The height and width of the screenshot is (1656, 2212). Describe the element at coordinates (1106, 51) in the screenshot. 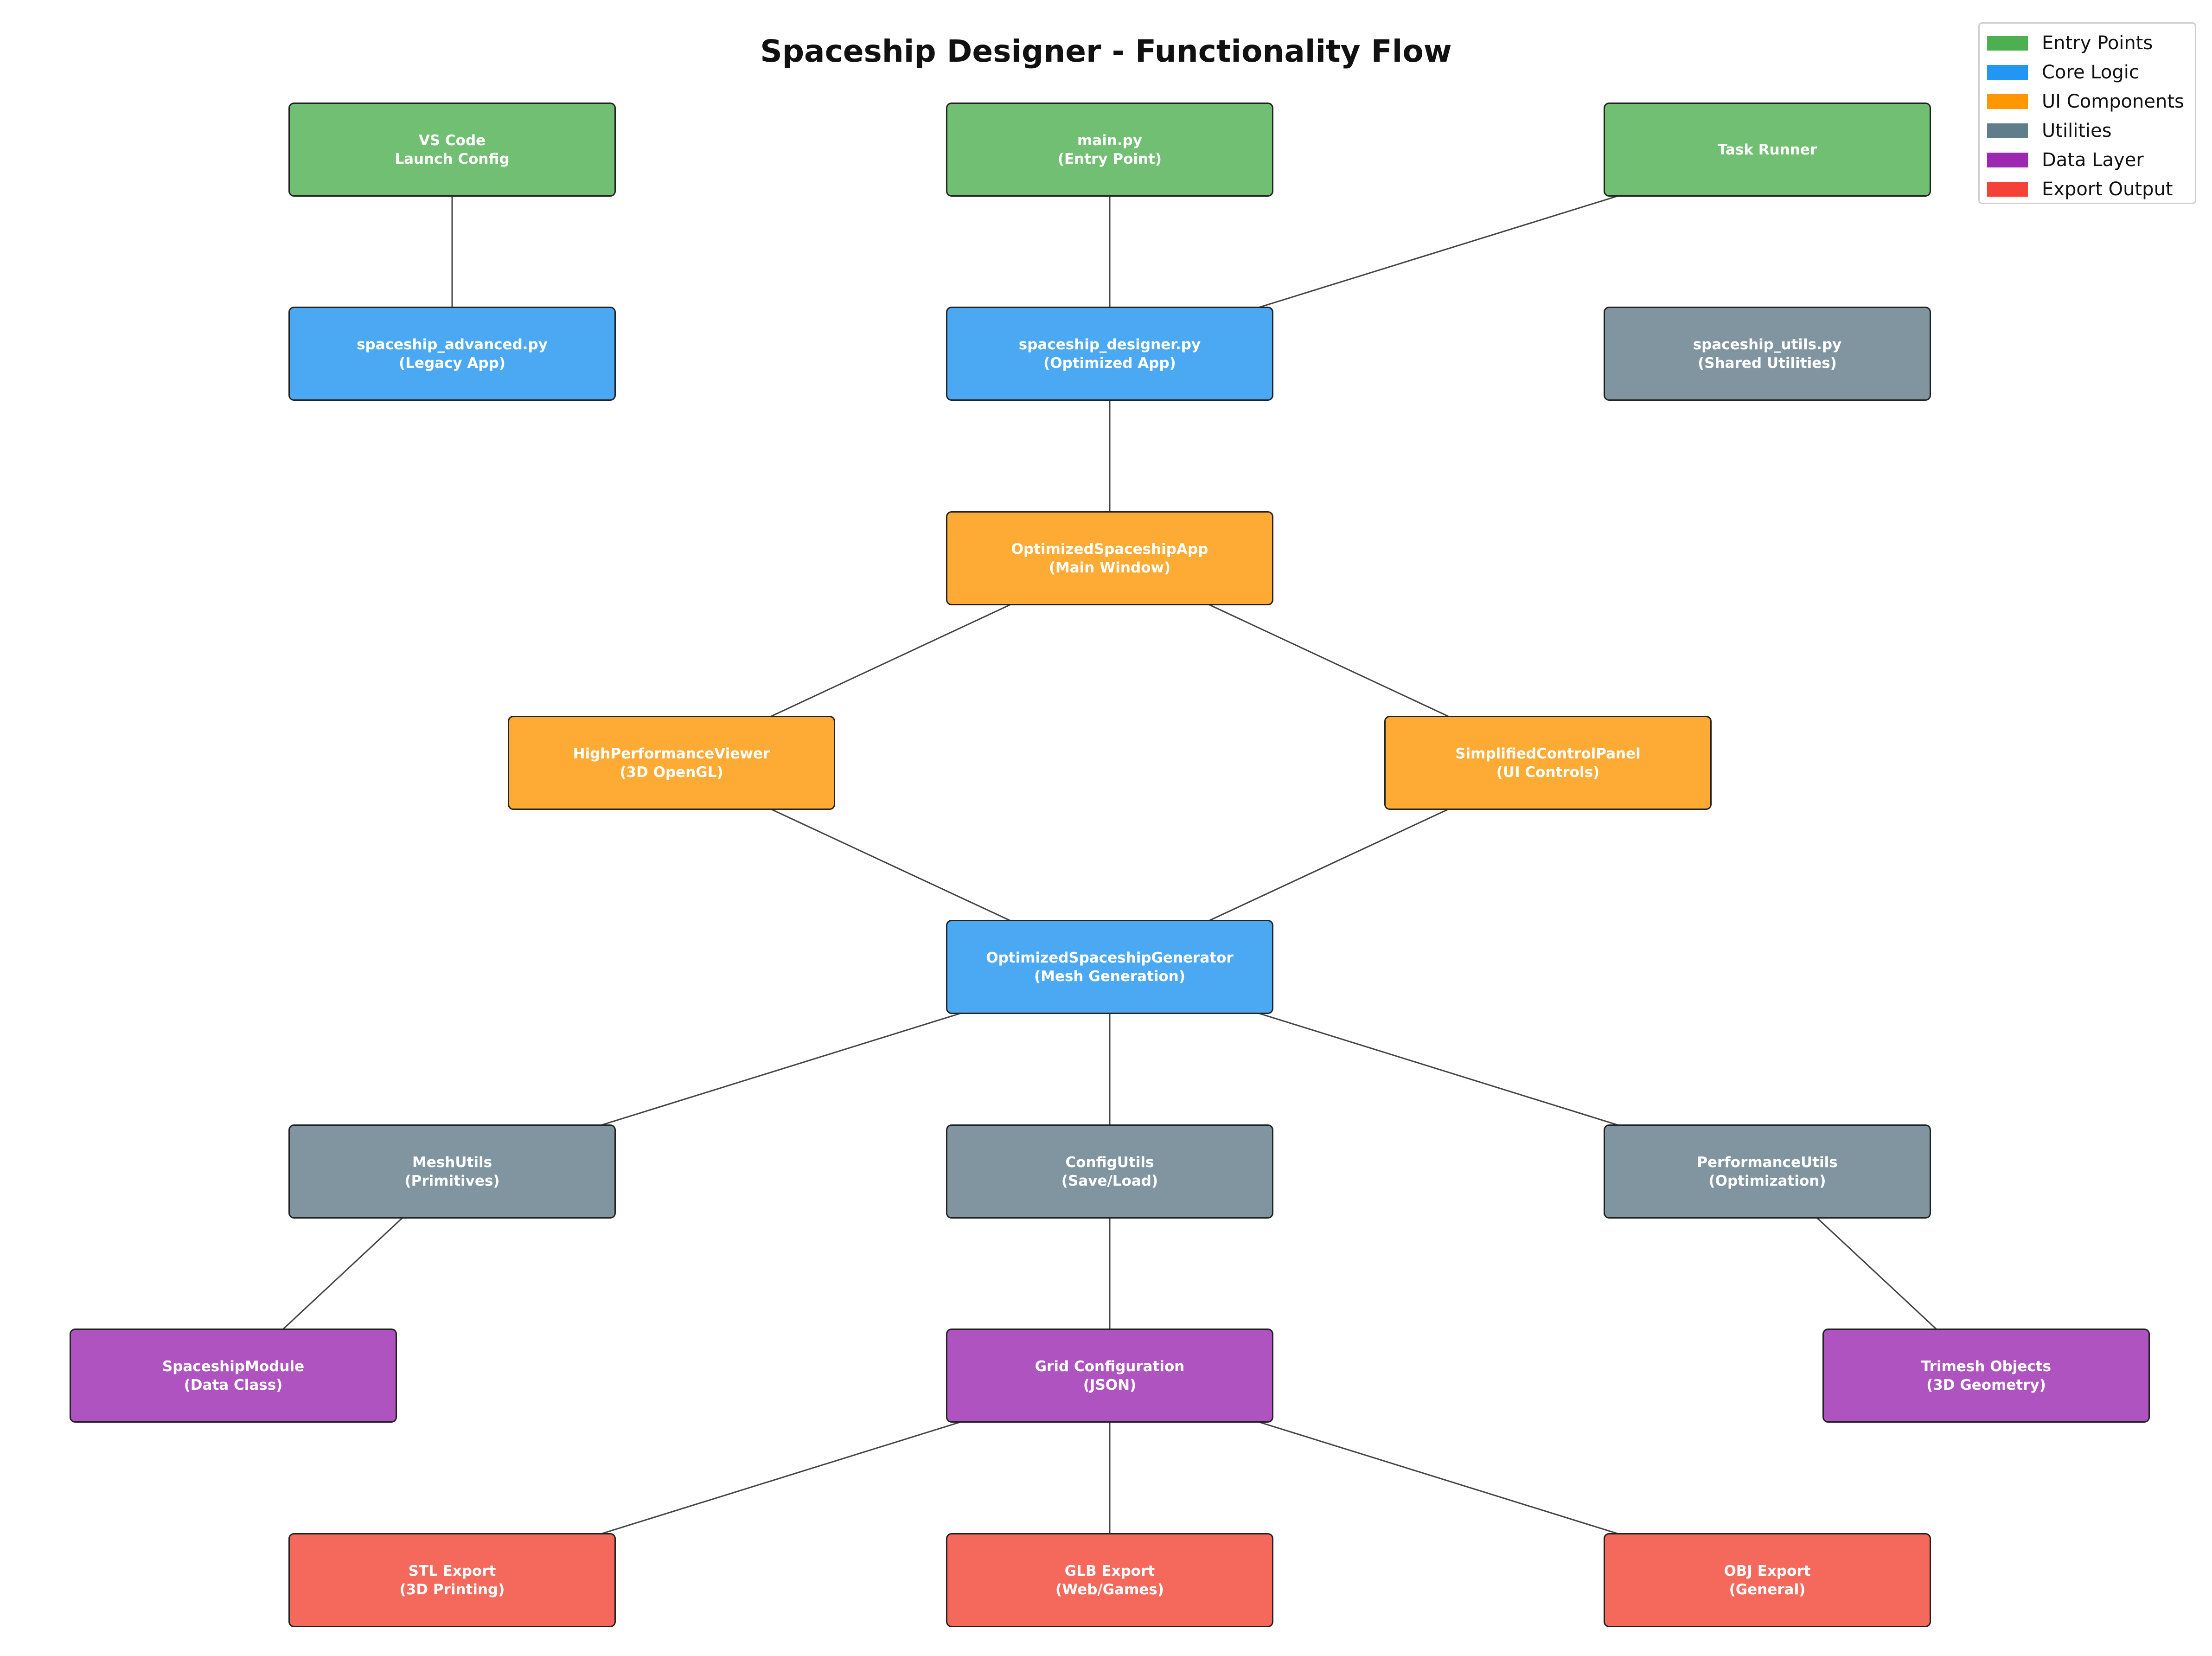

I see `diagram-title: Spaceship Designer - Functionality Flow` at that location.